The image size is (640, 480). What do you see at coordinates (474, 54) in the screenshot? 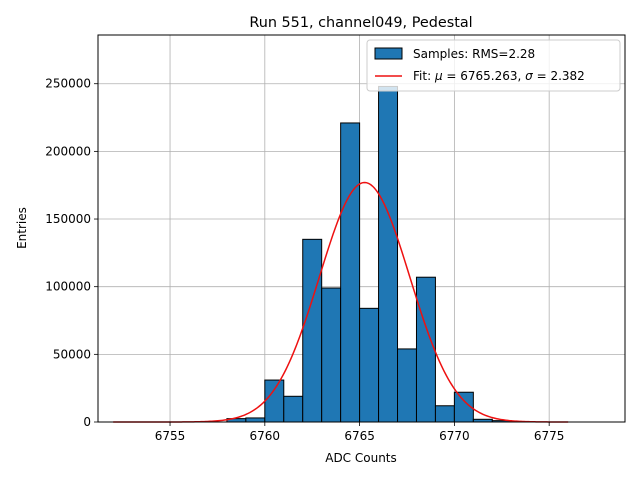
I see `legend-histogram-label: Samples: RMS=2.28` at bounding box center [474, 54].